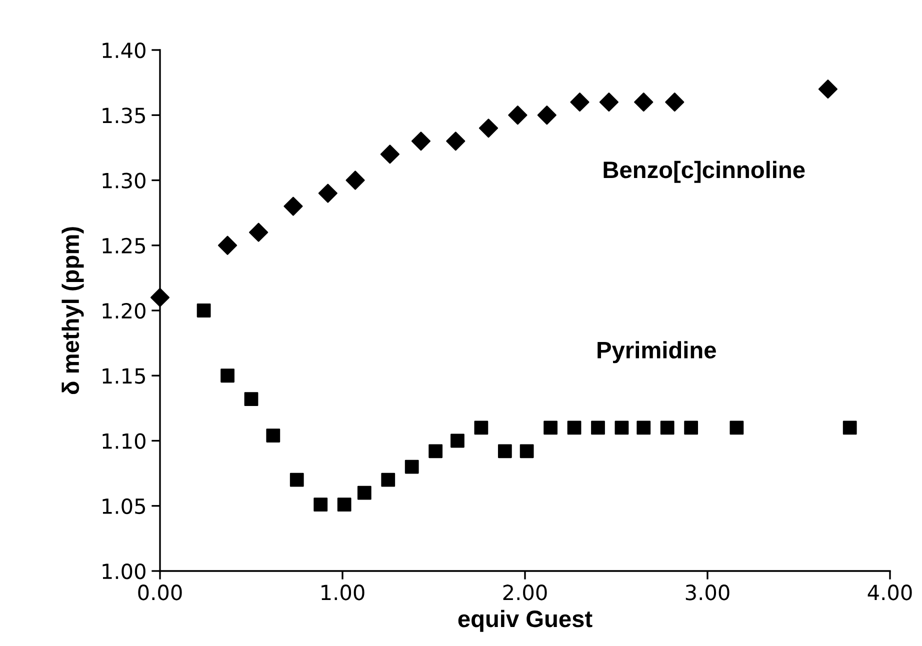 This screenshot has width=922, height=646. What do you see at coordinates (124, 441) in the screenshot?
I see `y-tick-label: 1.10` at bounding box center [124, 441].